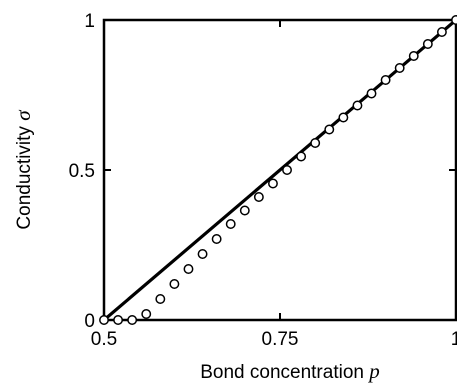 This screenshot has height=391, width=457. I want to click on x-axis-label: Bond concentration p, so click(290, 371).